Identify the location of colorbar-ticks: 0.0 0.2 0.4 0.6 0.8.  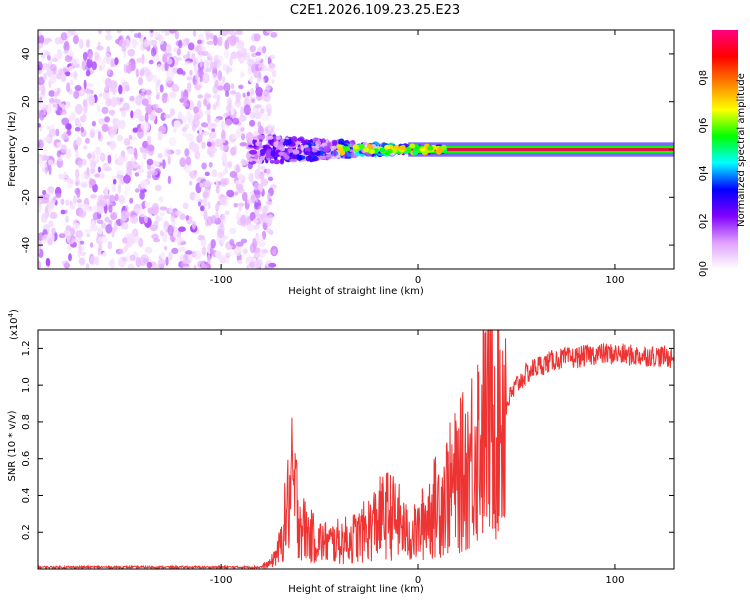
(703, 173).